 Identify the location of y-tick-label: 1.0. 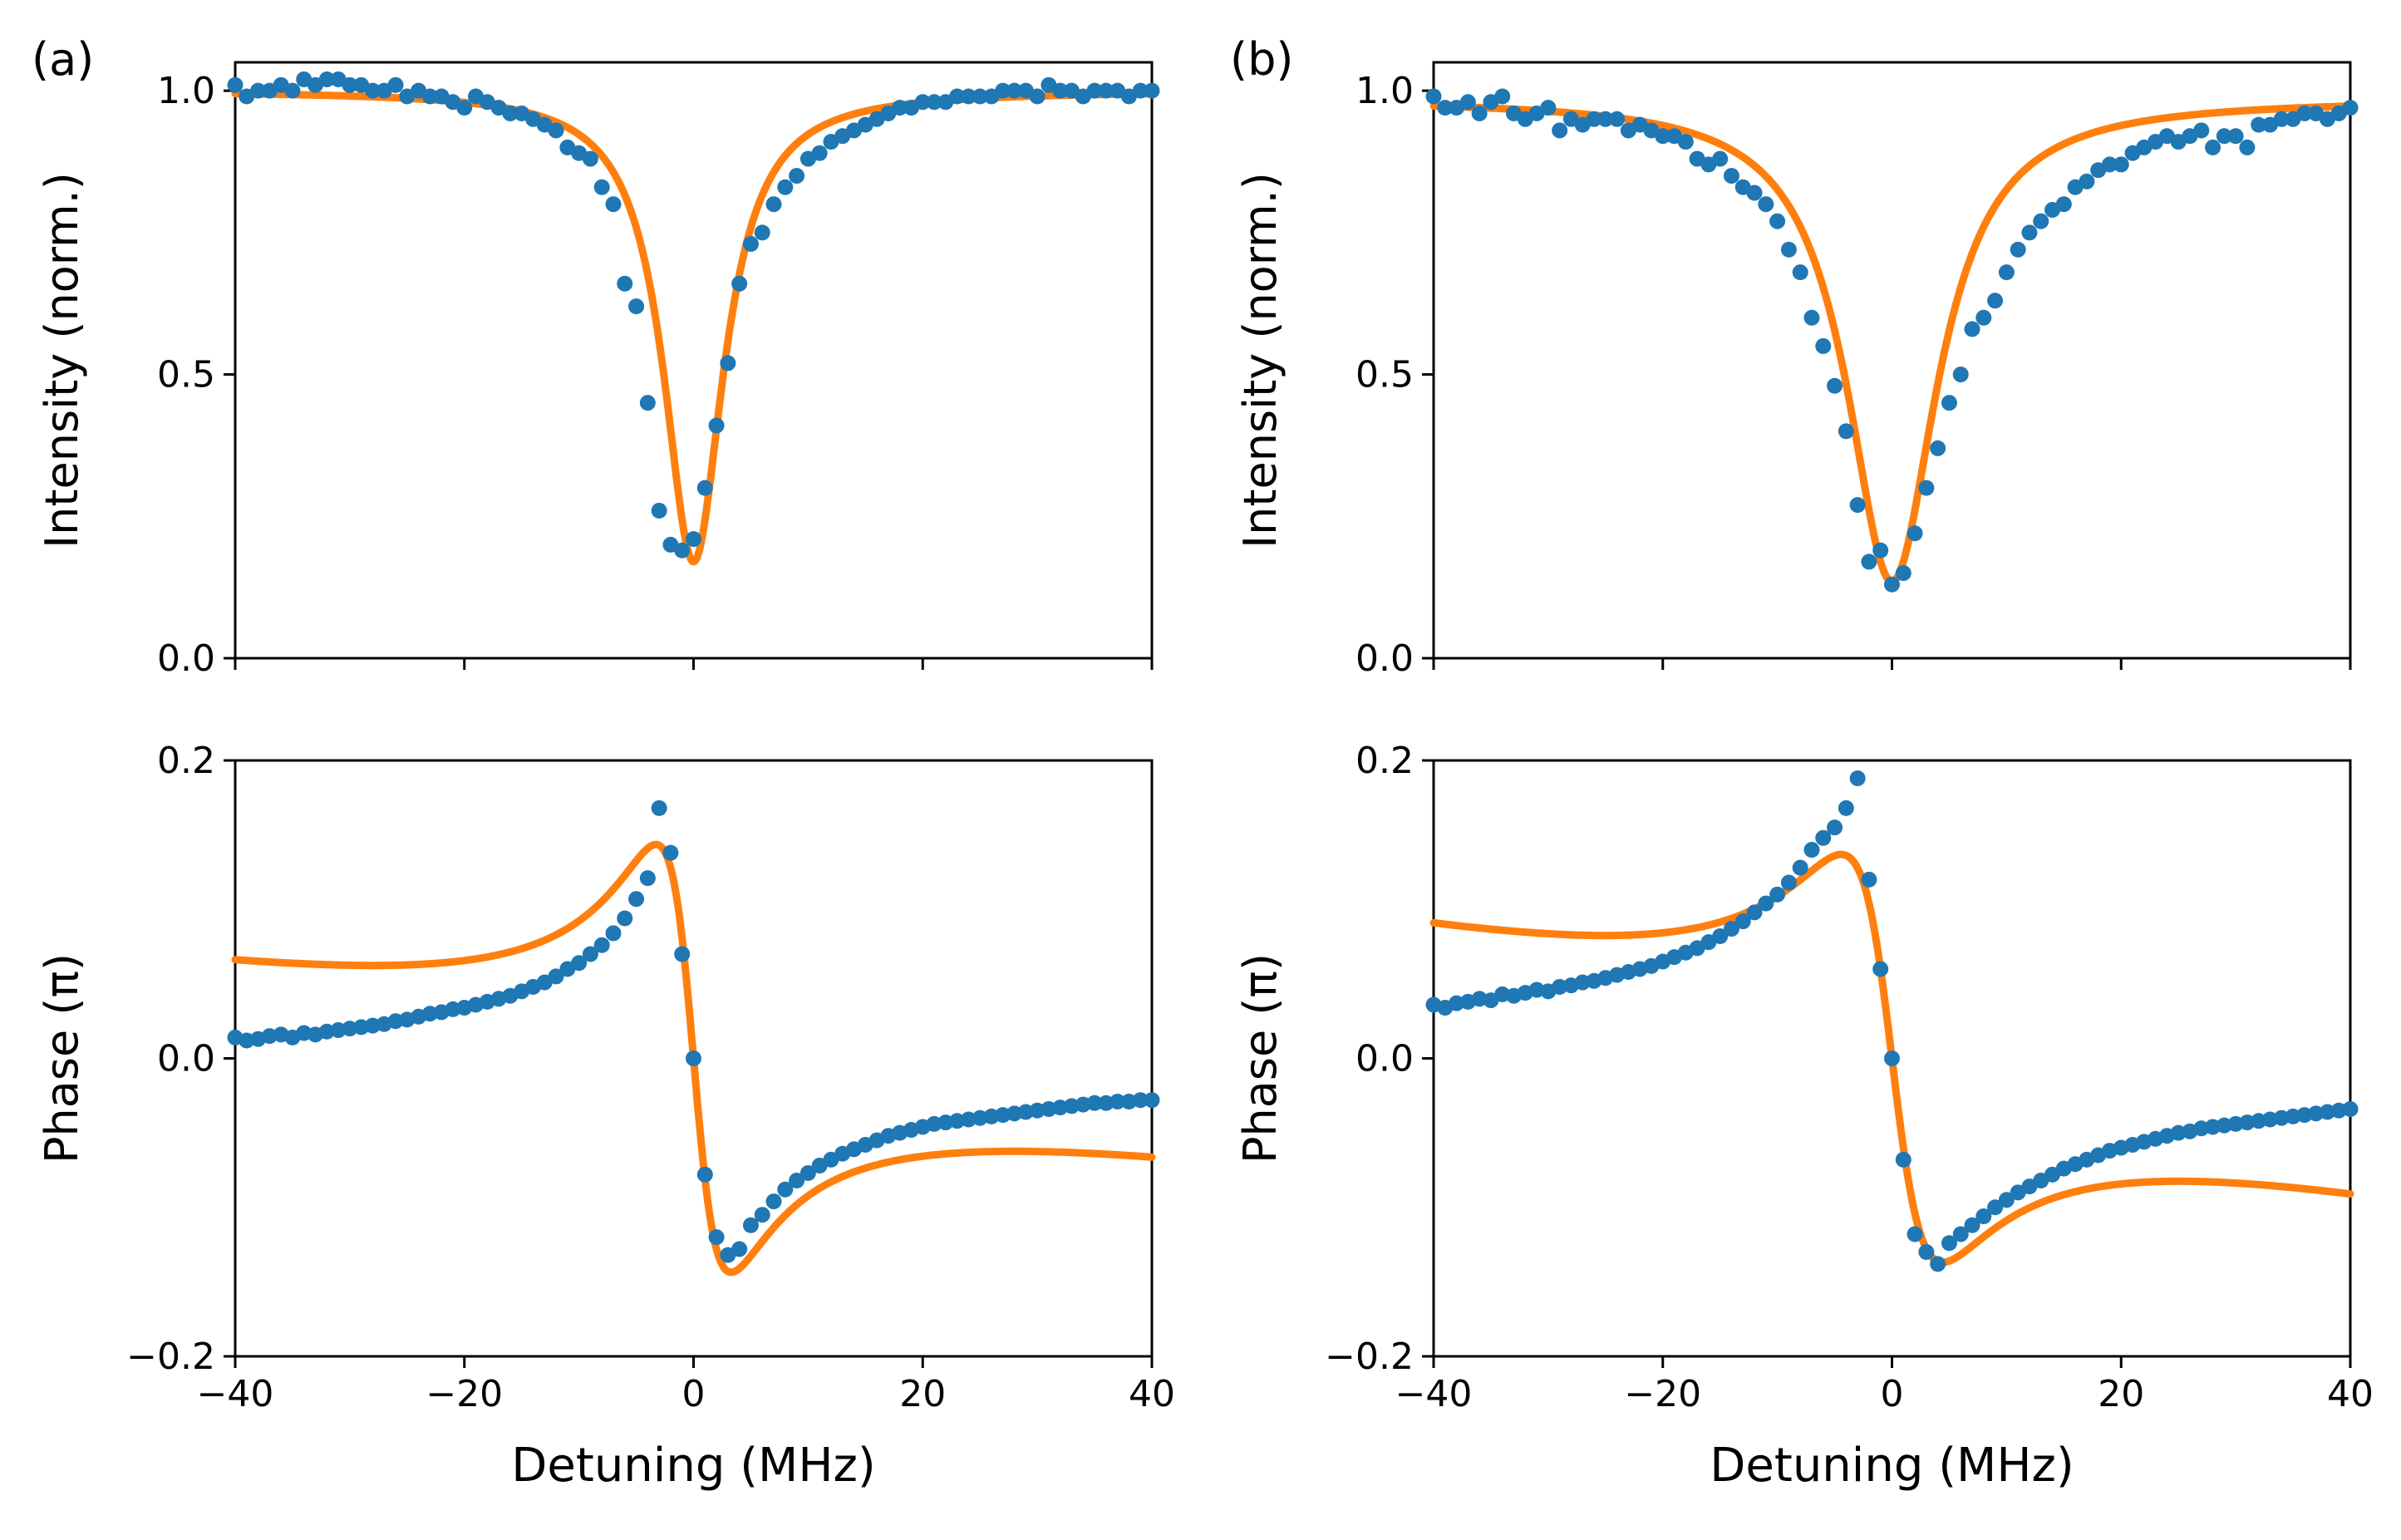
(186, 91).